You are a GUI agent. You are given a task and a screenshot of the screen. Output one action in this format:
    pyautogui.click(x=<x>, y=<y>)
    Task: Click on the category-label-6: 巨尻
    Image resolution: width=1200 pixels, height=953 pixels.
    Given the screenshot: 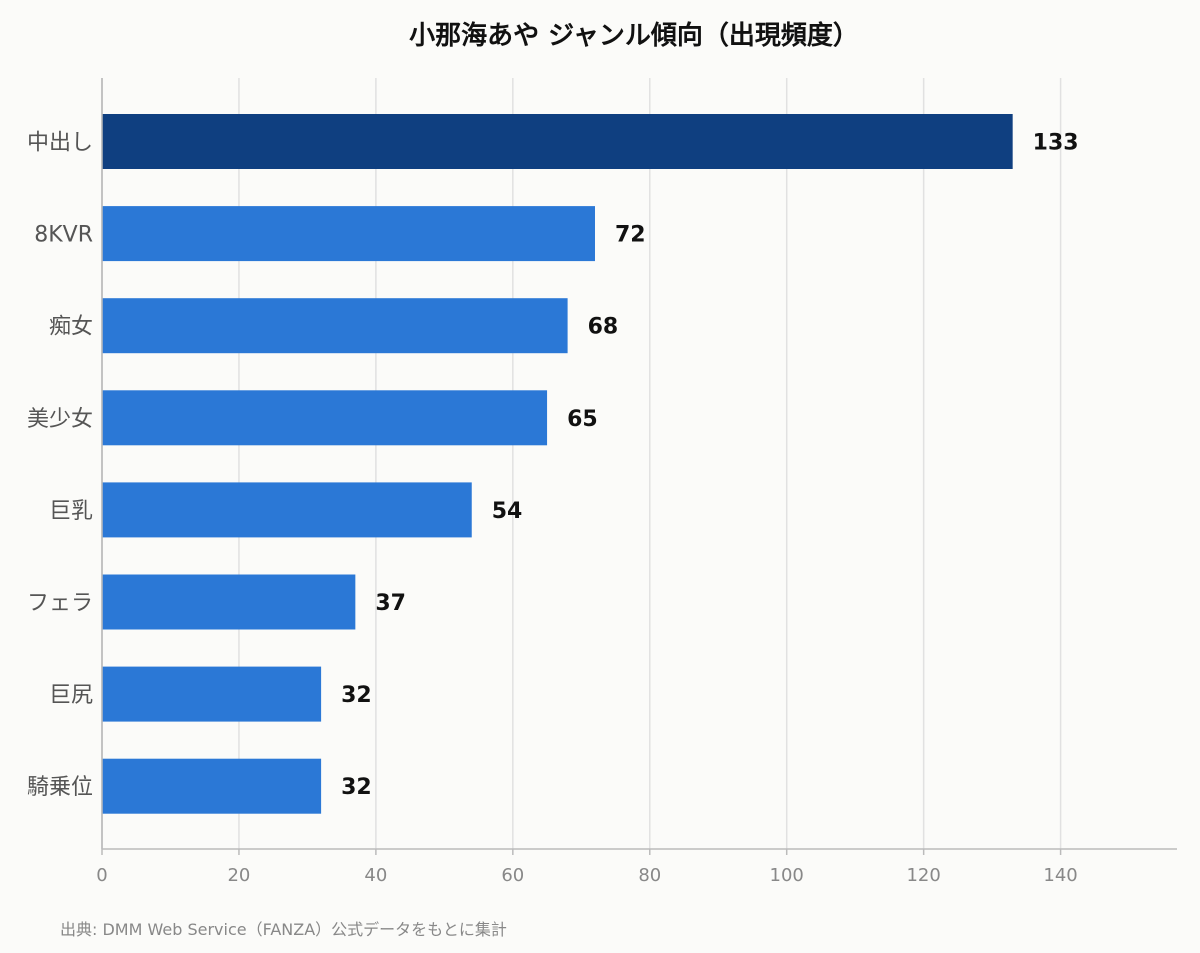 What is the action you would take?
    pyautogui.click(x=71, y=695)
    